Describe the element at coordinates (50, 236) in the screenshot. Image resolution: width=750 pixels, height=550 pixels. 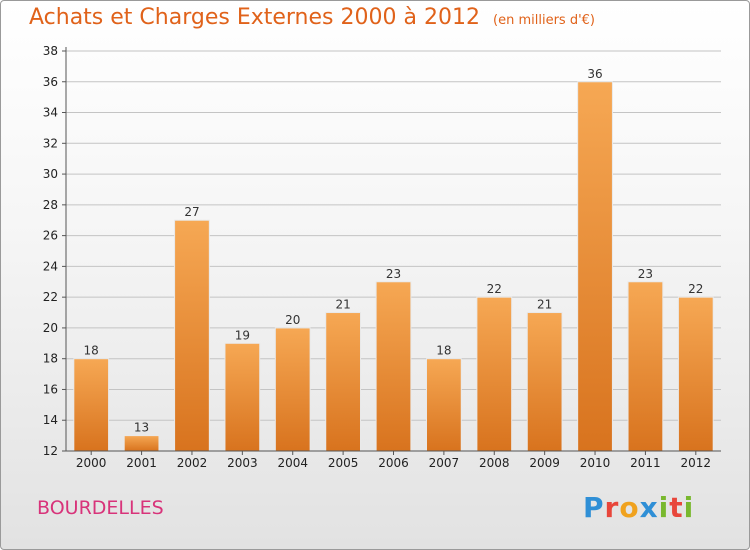
I see `y-tick-label: 26` at that location.